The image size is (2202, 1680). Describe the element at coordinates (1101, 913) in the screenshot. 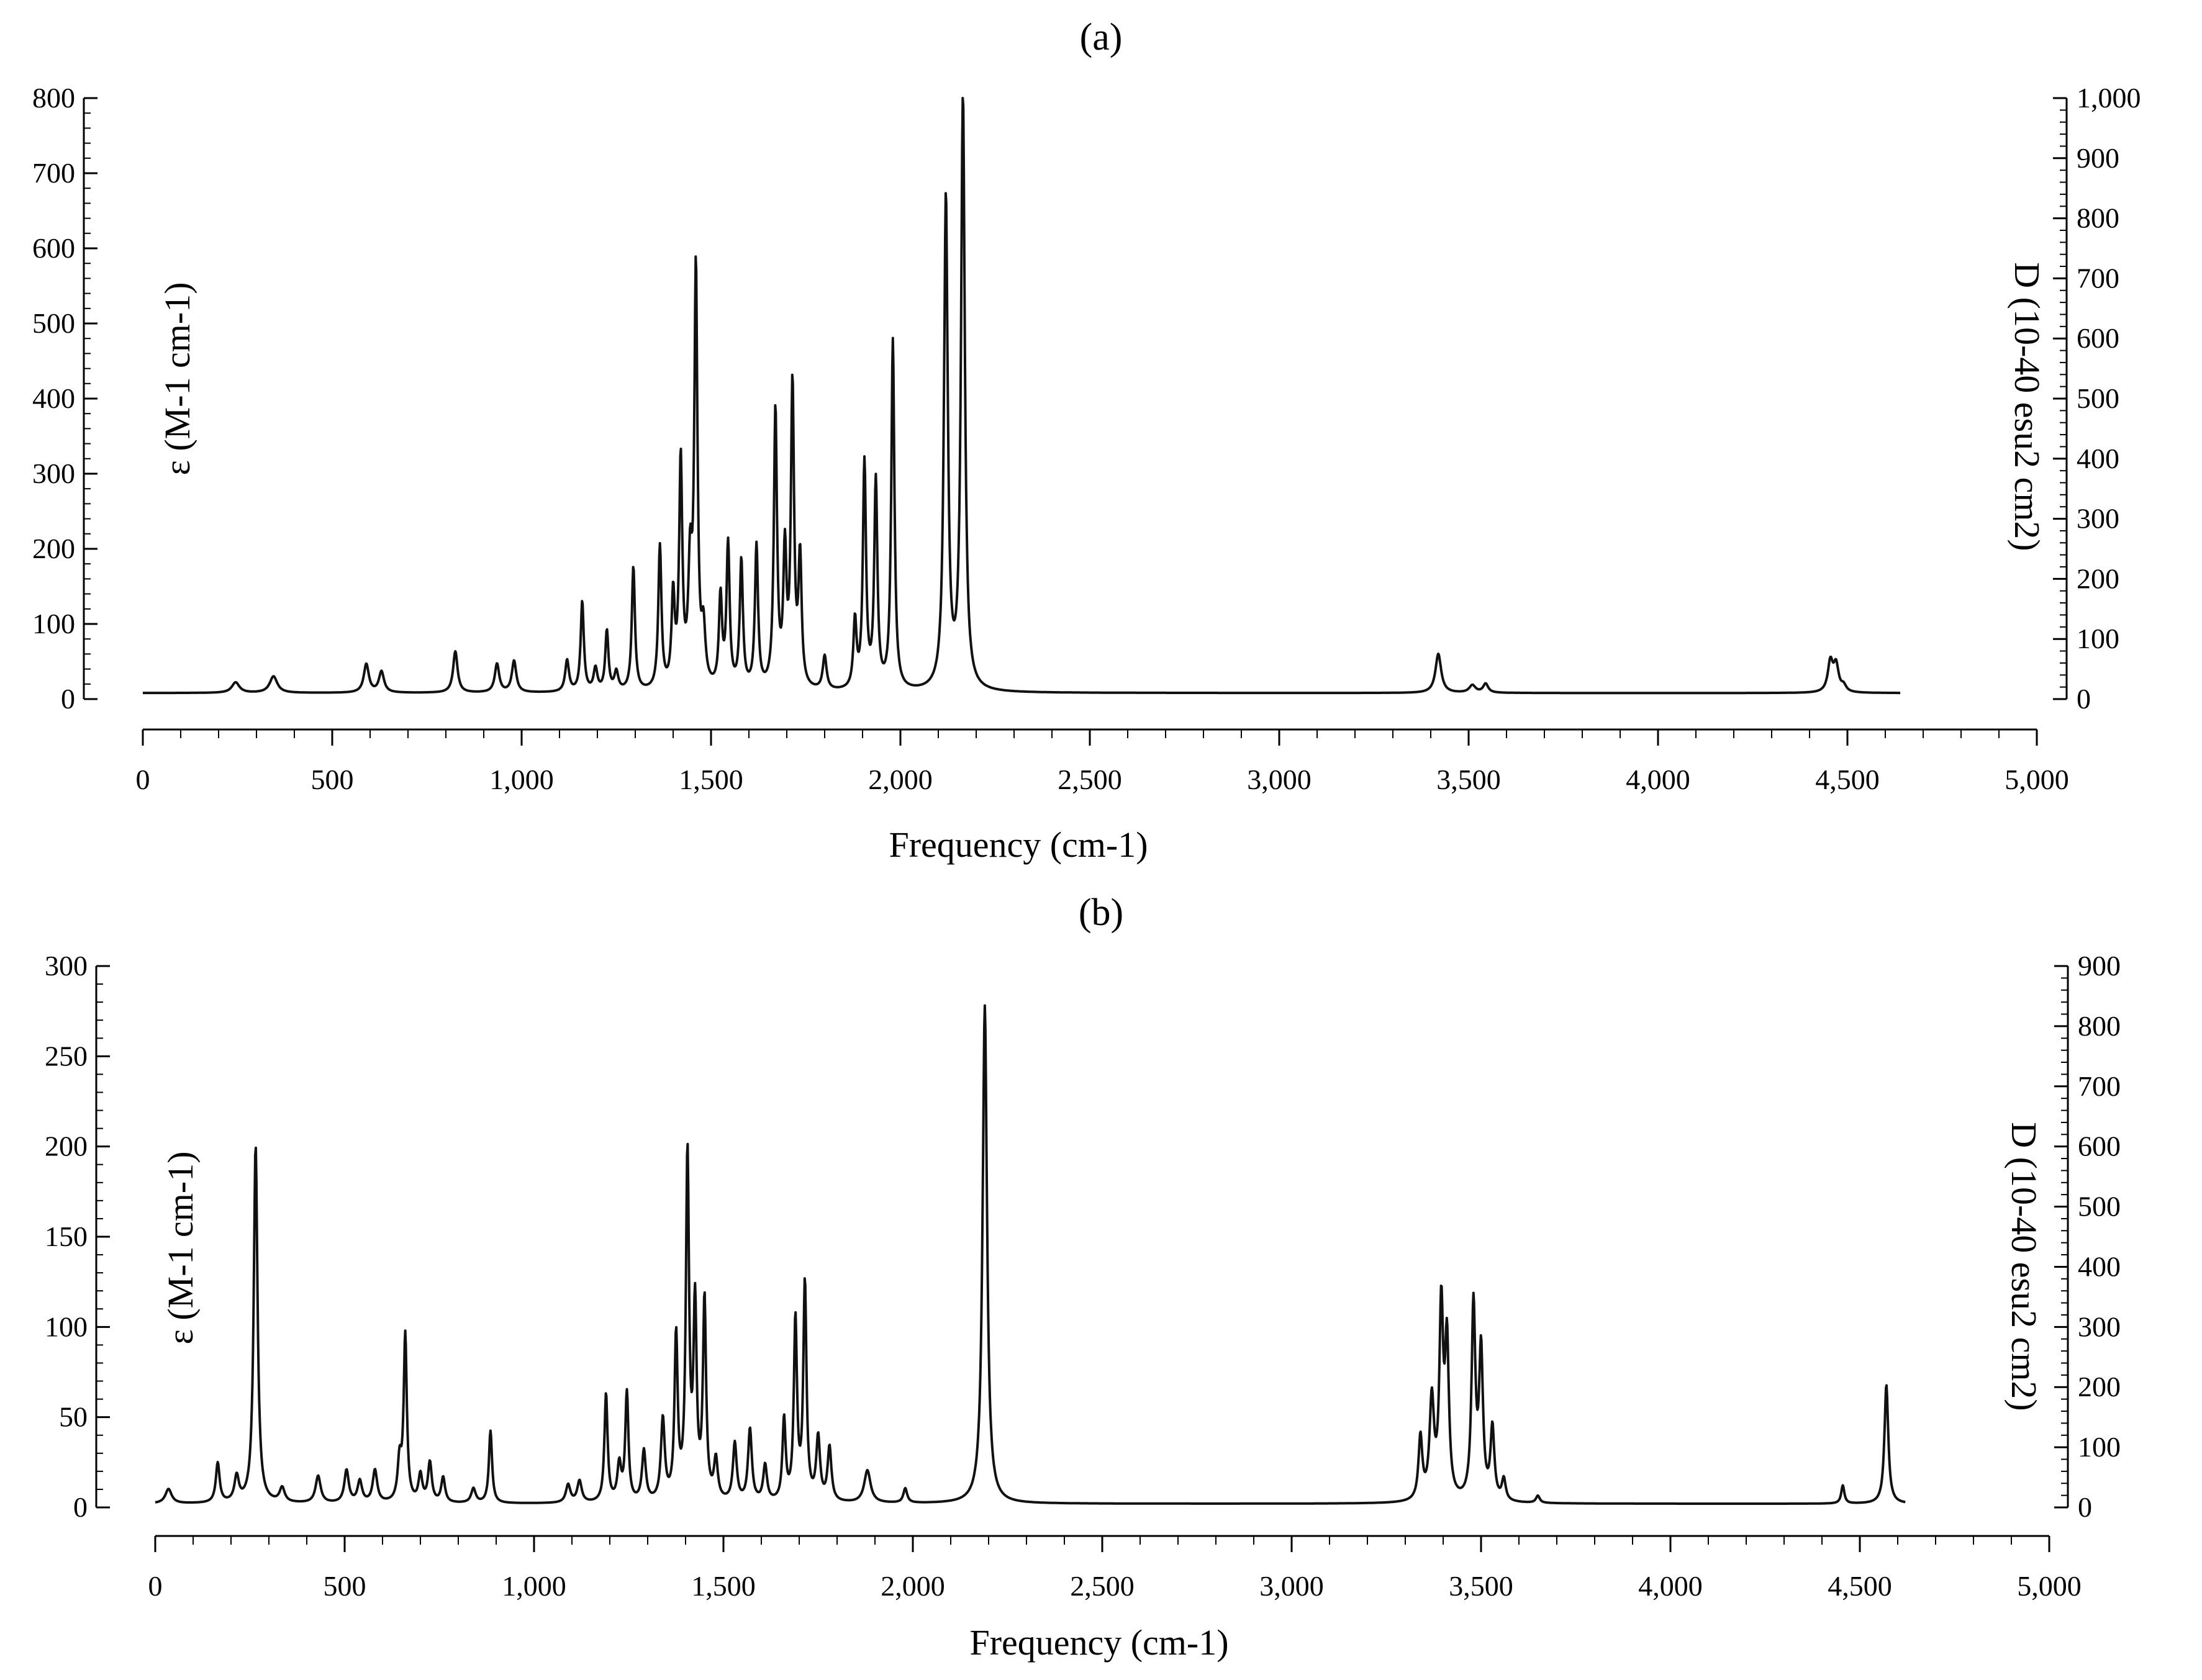

I see `panel-b-label: (b)` at that location.